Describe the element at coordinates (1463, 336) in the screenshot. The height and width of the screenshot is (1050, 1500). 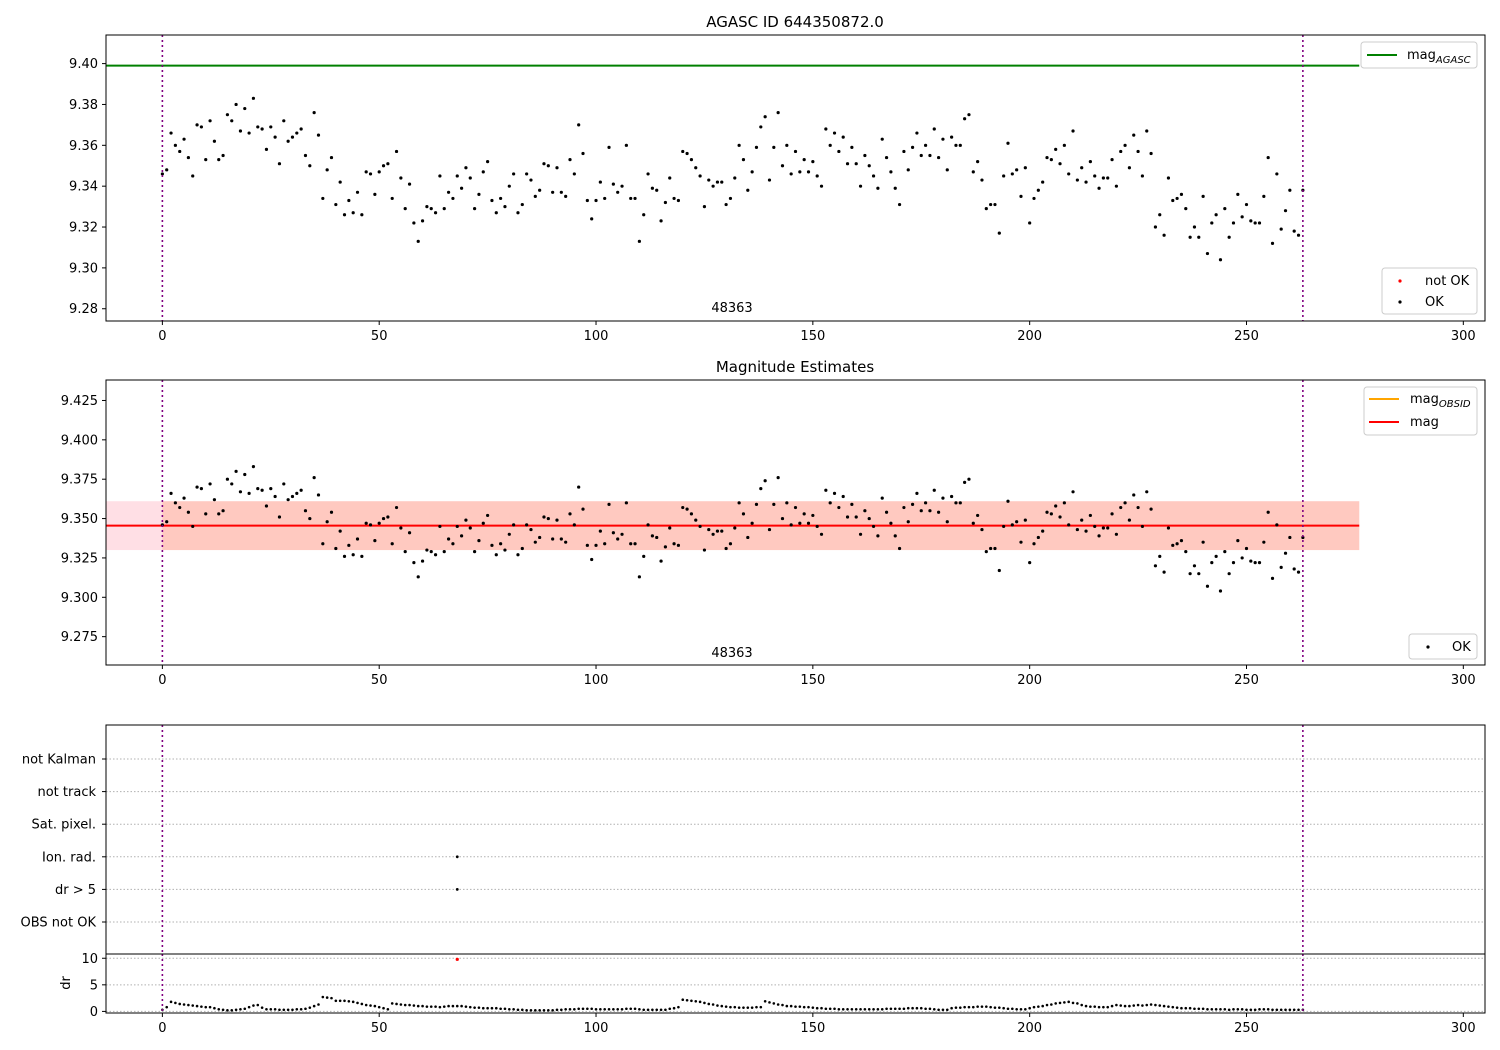
I see `x-tick-label: 300` at that location.